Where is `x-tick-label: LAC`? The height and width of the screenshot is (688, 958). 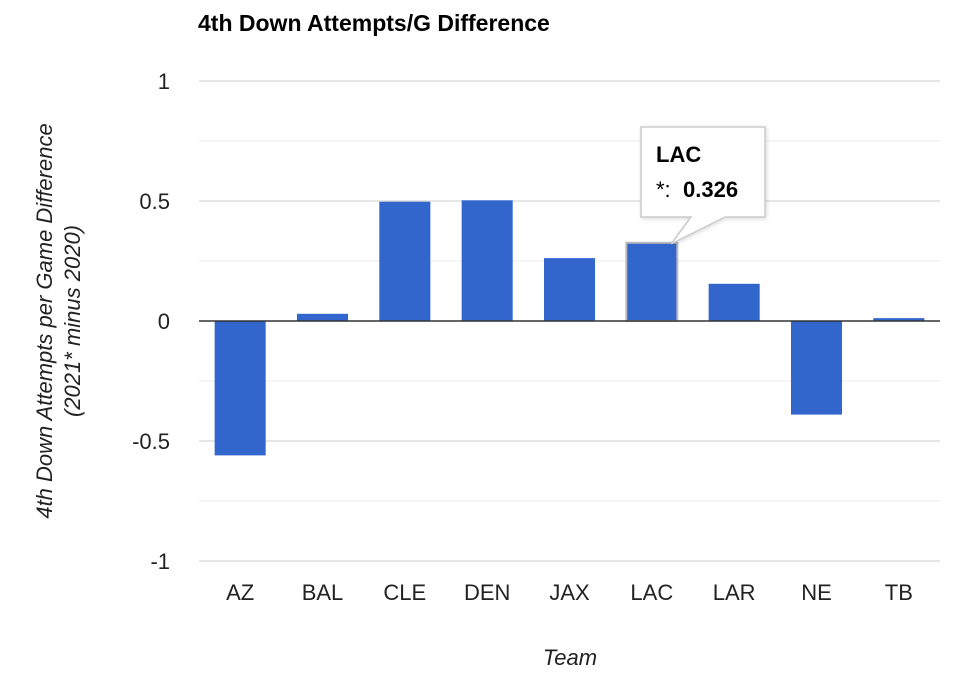 x-tick-label: LAC is located at coordinates (651, 592).